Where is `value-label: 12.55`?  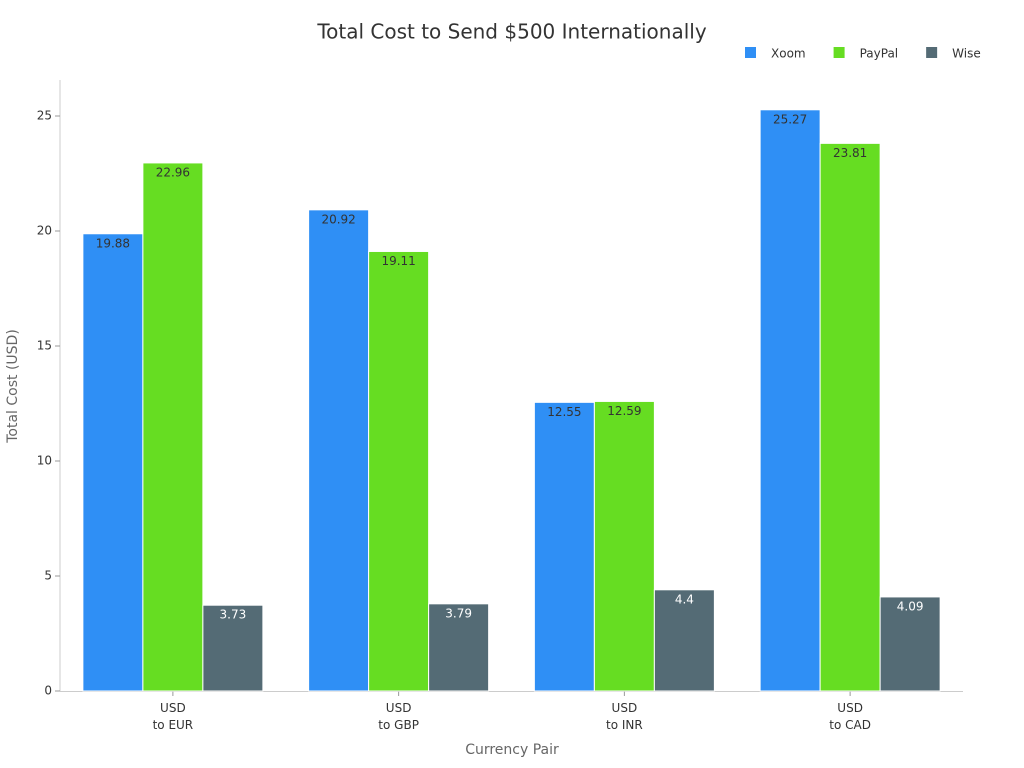 value-label: 12.55 is located at coordinates (564, 412).